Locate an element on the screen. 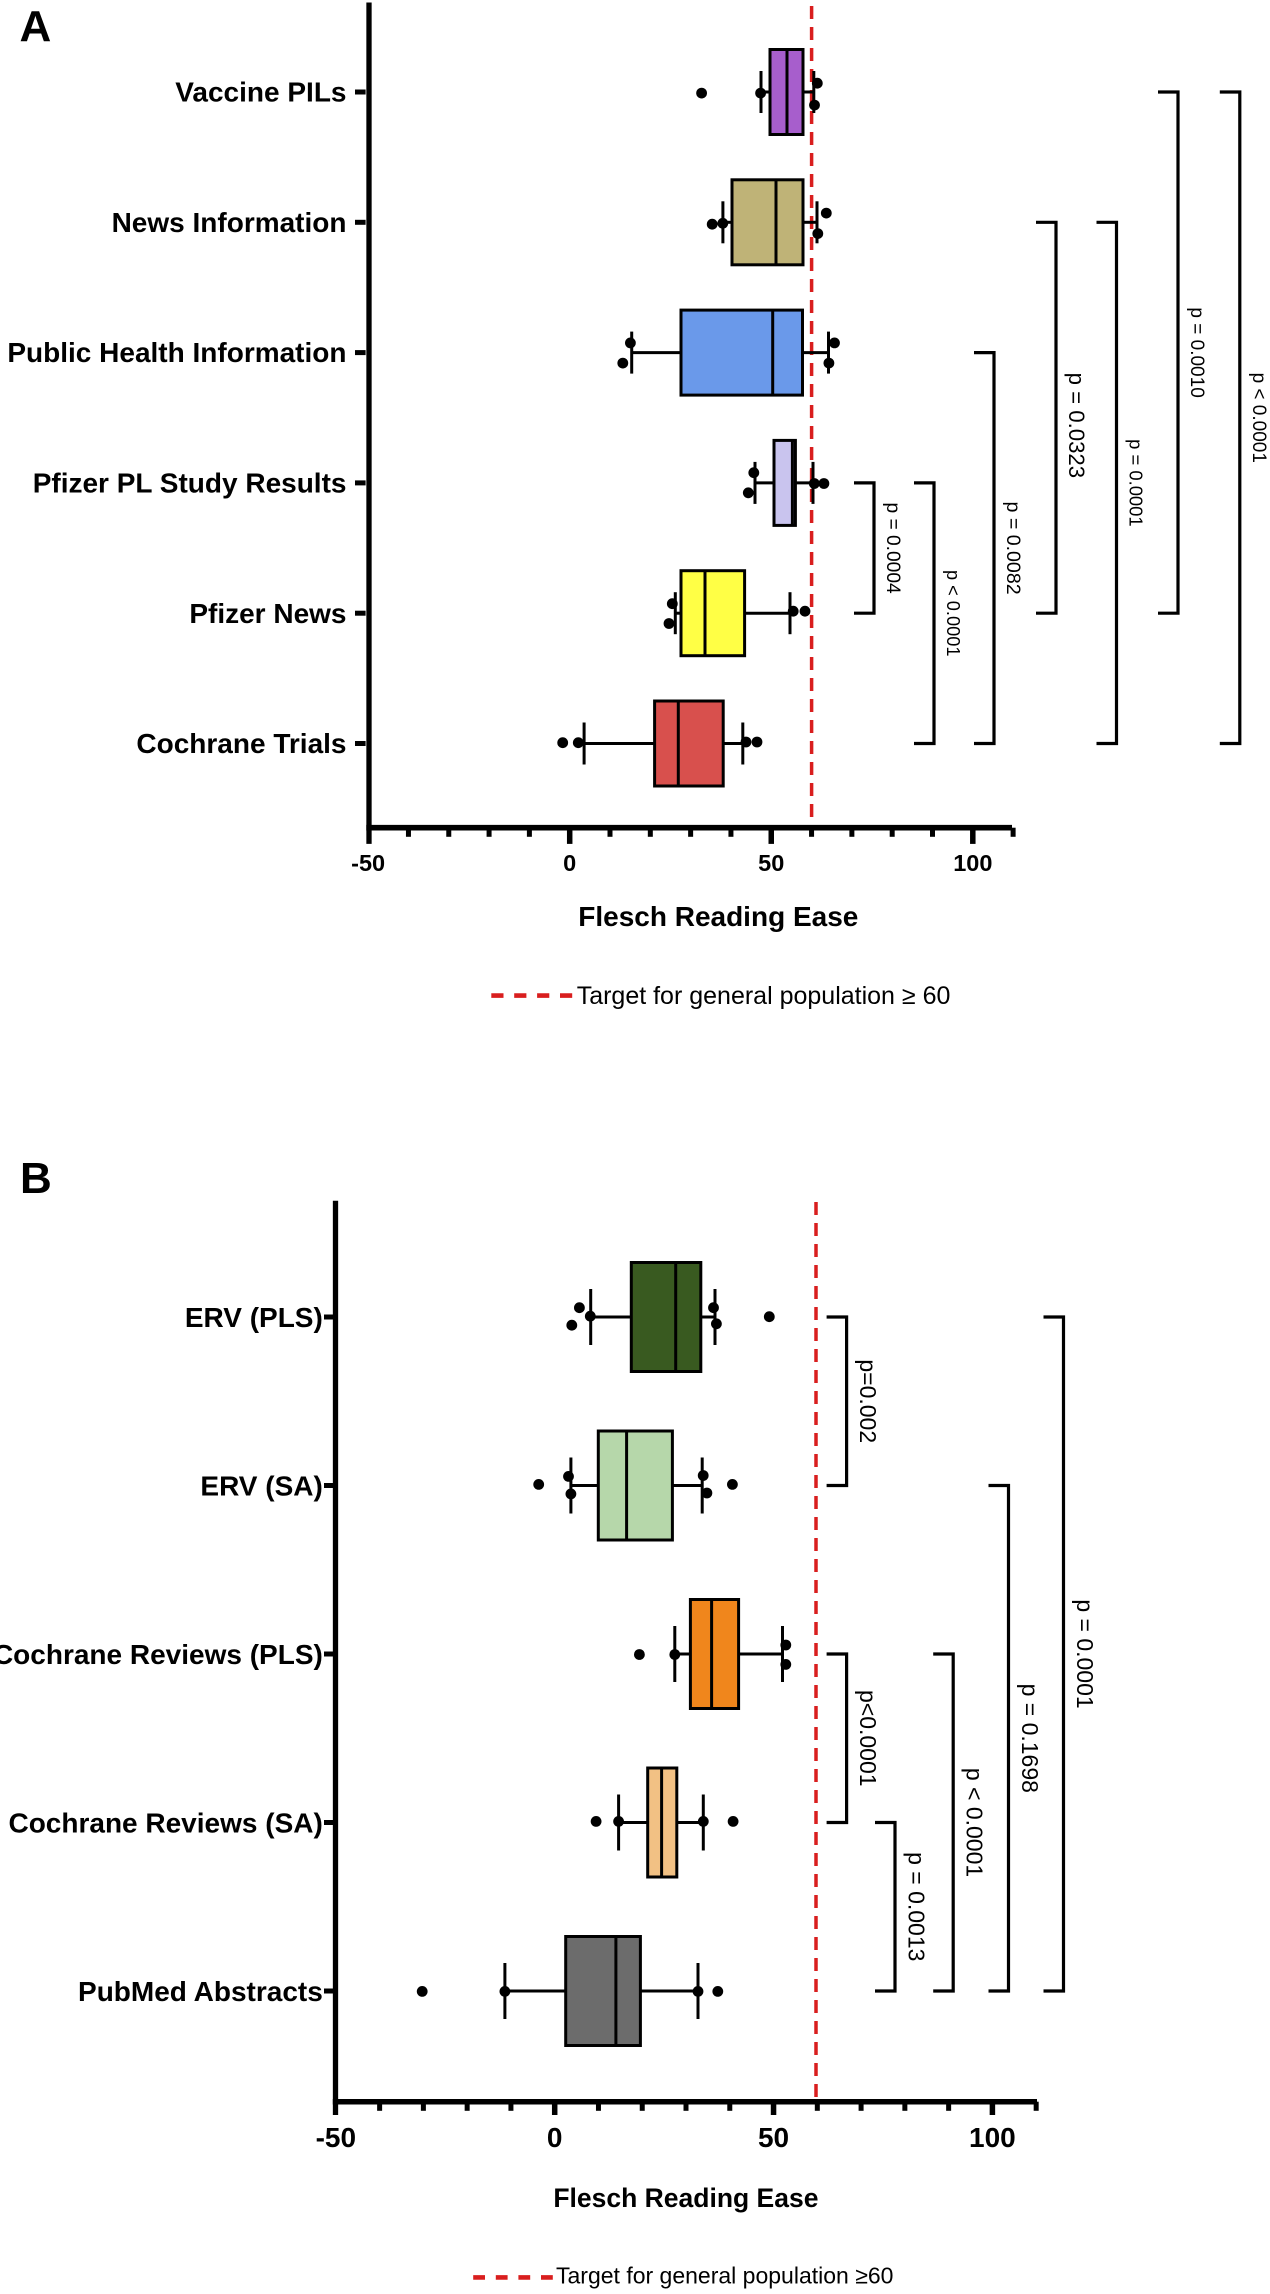 This screenshot has height=2294, width=1270. svg-text: p = 0.0004 is located at coordinates (892, 548).